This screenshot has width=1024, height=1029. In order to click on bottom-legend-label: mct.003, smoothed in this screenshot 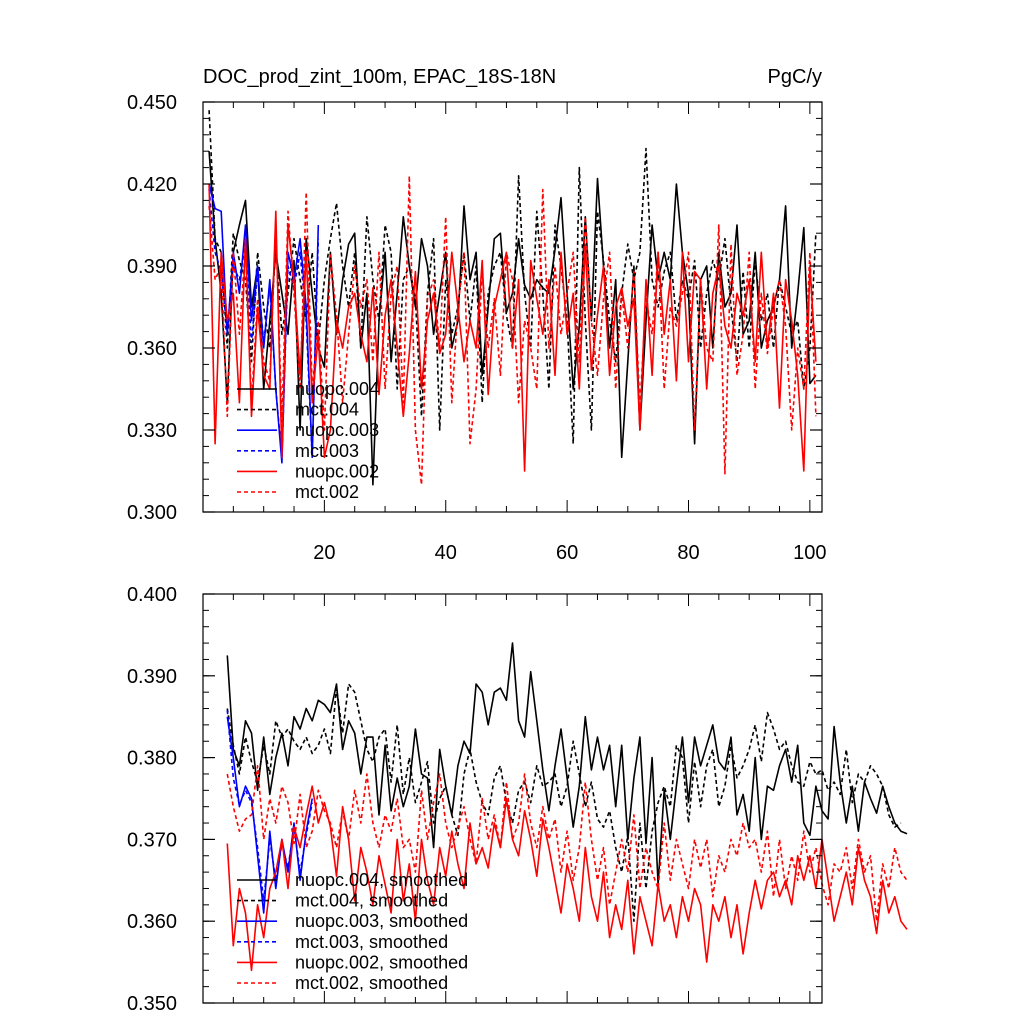, I will do `click(371, 942)`.